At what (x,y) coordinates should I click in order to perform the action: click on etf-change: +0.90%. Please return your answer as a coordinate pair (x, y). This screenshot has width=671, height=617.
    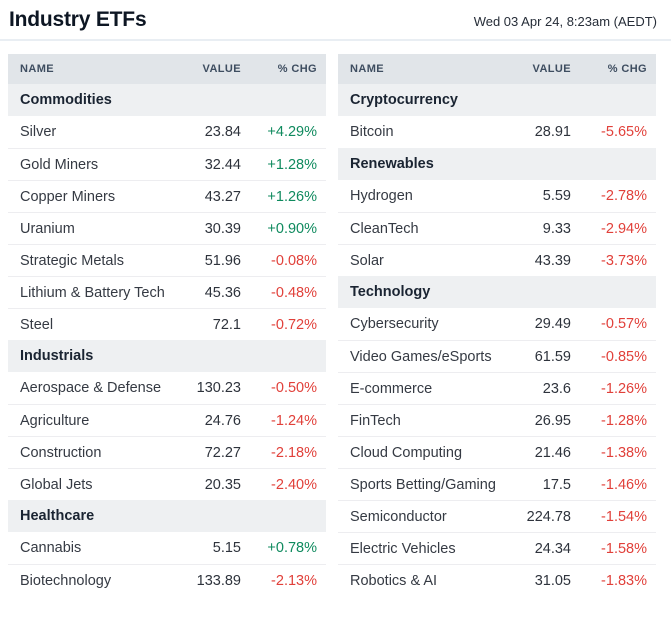
    Looking at the image, I should click on (292, 228).